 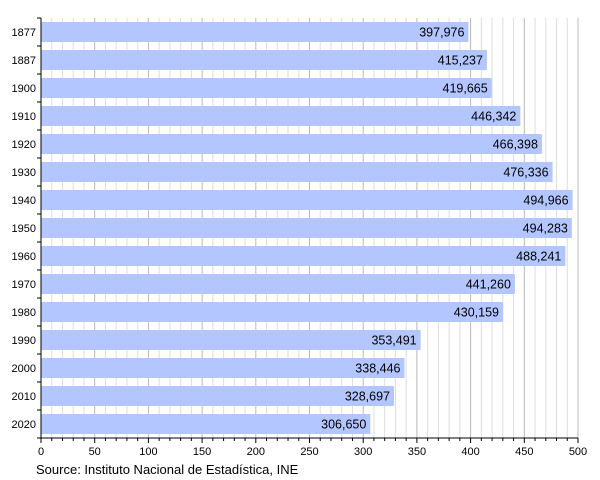 What do you see at coordinates (24, 285) in the screenshot?
I see `category-label-1970: 1970` at bounding box center [24, 285].